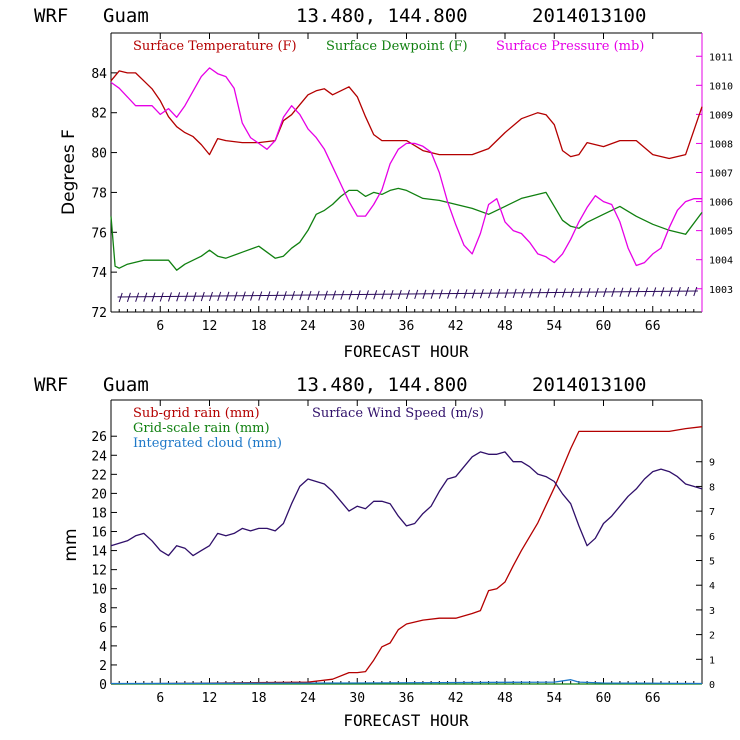 The width and height of the screenshot is (740, 740). I want to click on y2-tick-label: 1007, so click(721, 174).